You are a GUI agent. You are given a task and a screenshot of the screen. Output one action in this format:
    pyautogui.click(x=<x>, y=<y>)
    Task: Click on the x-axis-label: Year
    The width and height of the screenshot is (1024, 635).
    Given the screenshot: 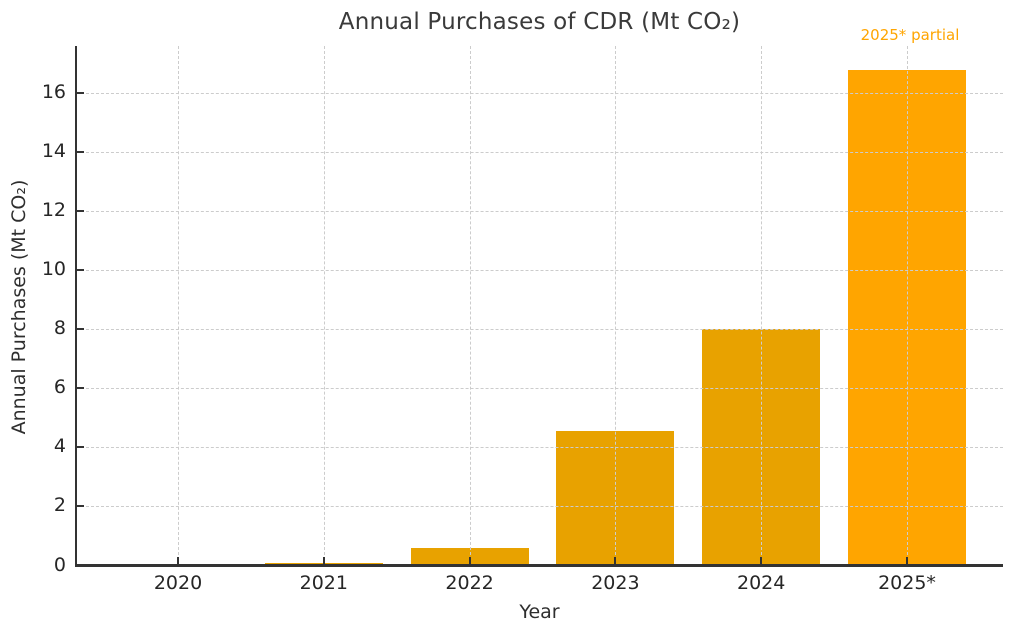 What is the action you would take?
    pyautogui.click(x=539, y=612)
    